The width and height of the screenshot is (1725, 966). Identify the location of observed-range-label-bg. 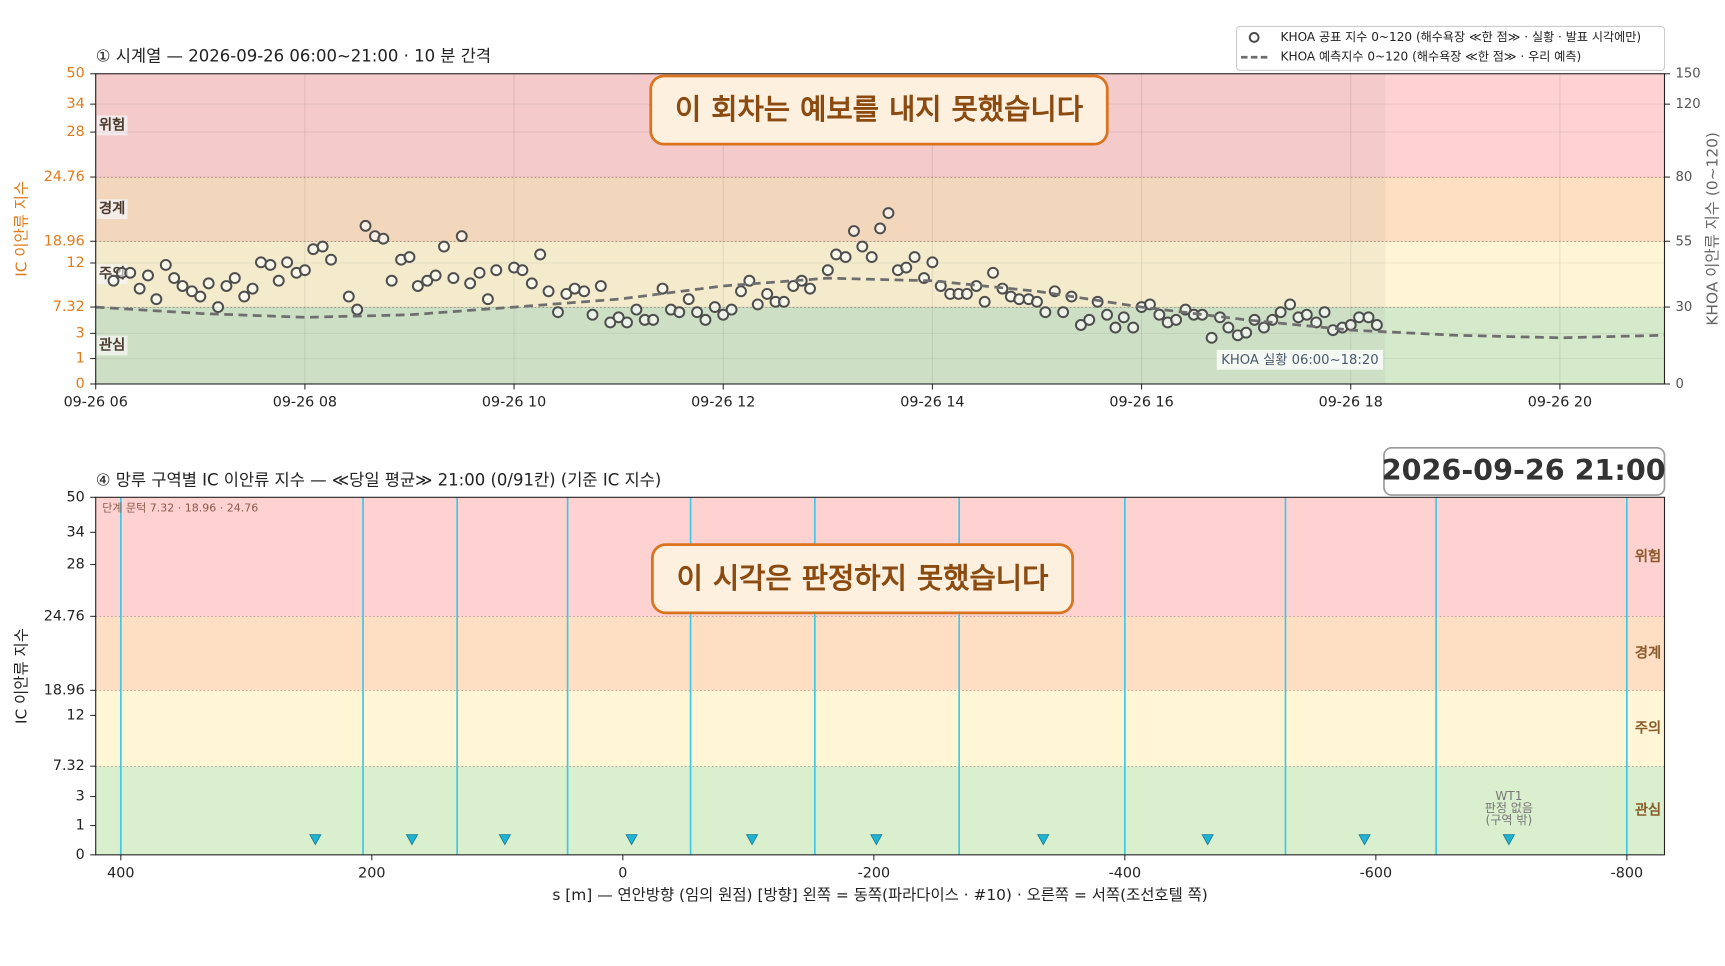
(1300, 359).